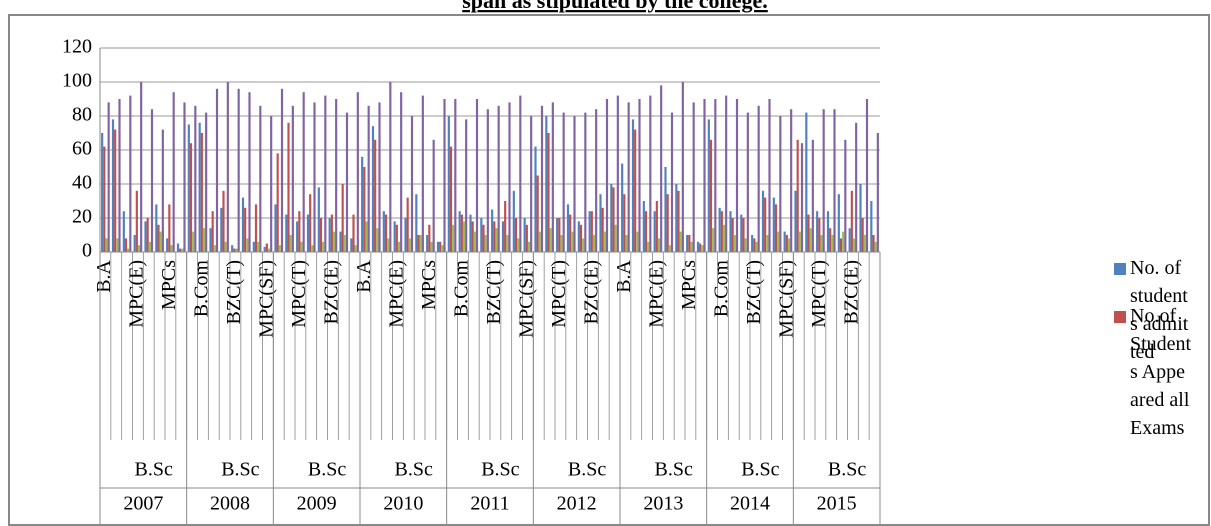 This screenshot has height=526, width=1211. I want to click on year-label: 2014, so click(750, 504).